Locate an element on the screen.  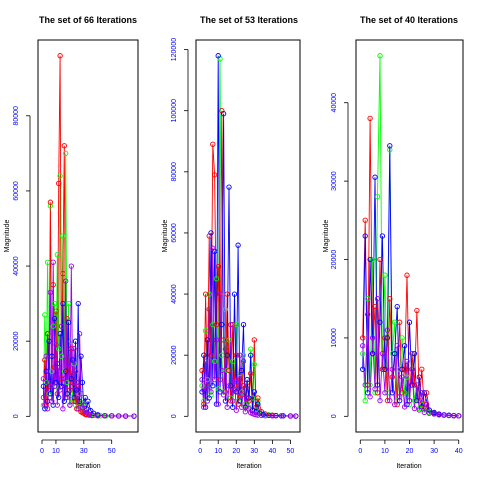
panel-2-title: The set of 53 Iterations is located at coordinates (249, 20).